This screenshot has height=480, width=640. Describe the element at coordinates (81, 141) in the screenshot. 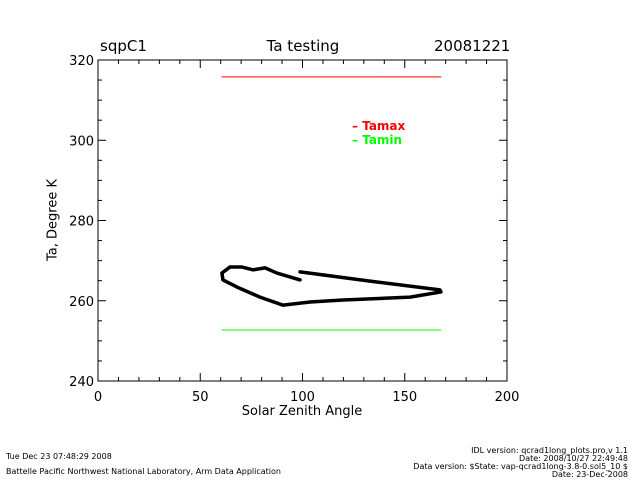

I see `y-tick-label: 300` at that location.